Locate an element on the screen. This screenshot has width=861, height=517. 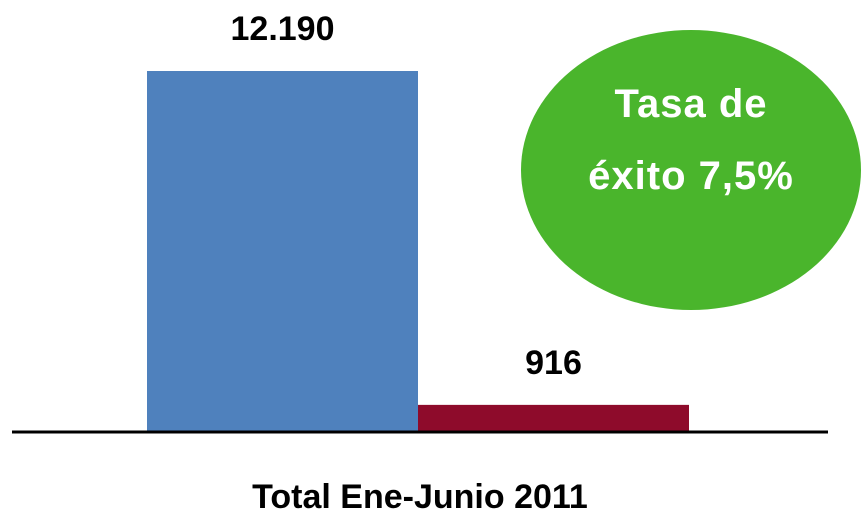
bar-success-value-label: 916 is located at coordinates (553, 363).